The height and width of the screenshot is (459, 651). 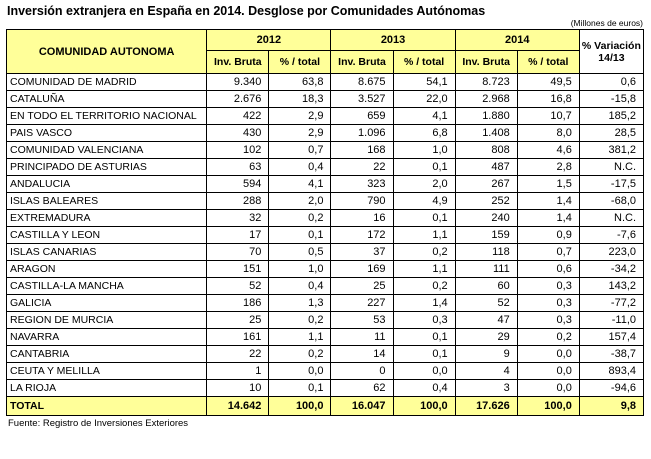 I want to click on community-name-cell: NAVARRA, so click(x=106, y=337).